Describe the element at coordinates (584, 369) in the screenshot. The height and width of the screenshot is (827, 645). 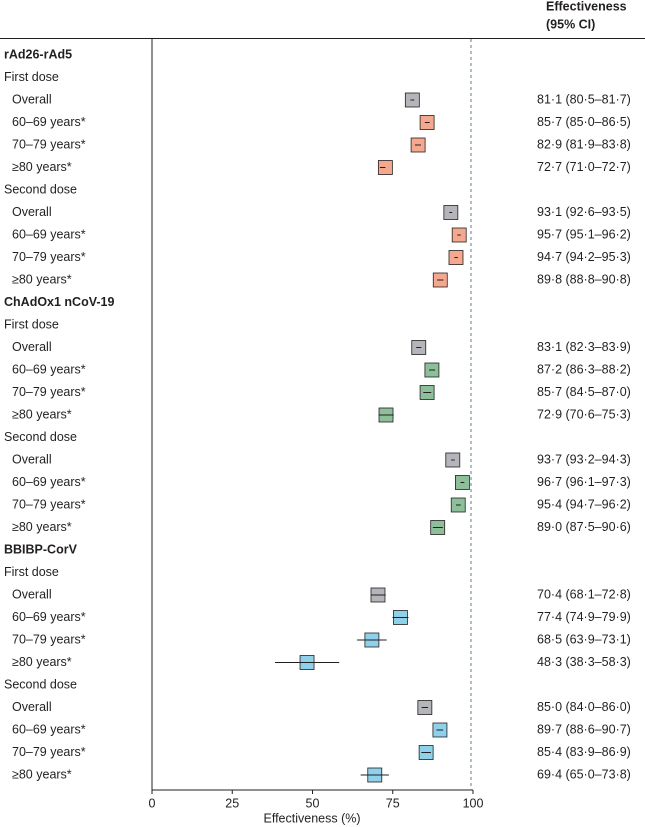
I see `value-label: 87·2 (86·3–88·2)` at that location.